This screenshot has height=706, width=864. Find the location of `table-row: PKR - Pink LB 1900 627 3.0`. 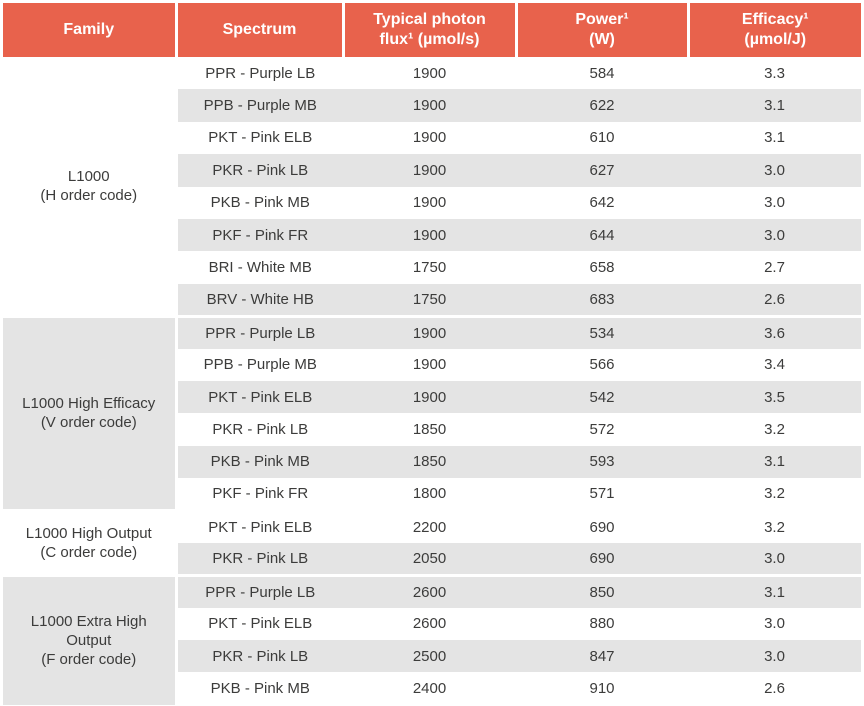

table-row: PKR - Pink LB 1900 627 3.0 is located at coordinates (432, 170).